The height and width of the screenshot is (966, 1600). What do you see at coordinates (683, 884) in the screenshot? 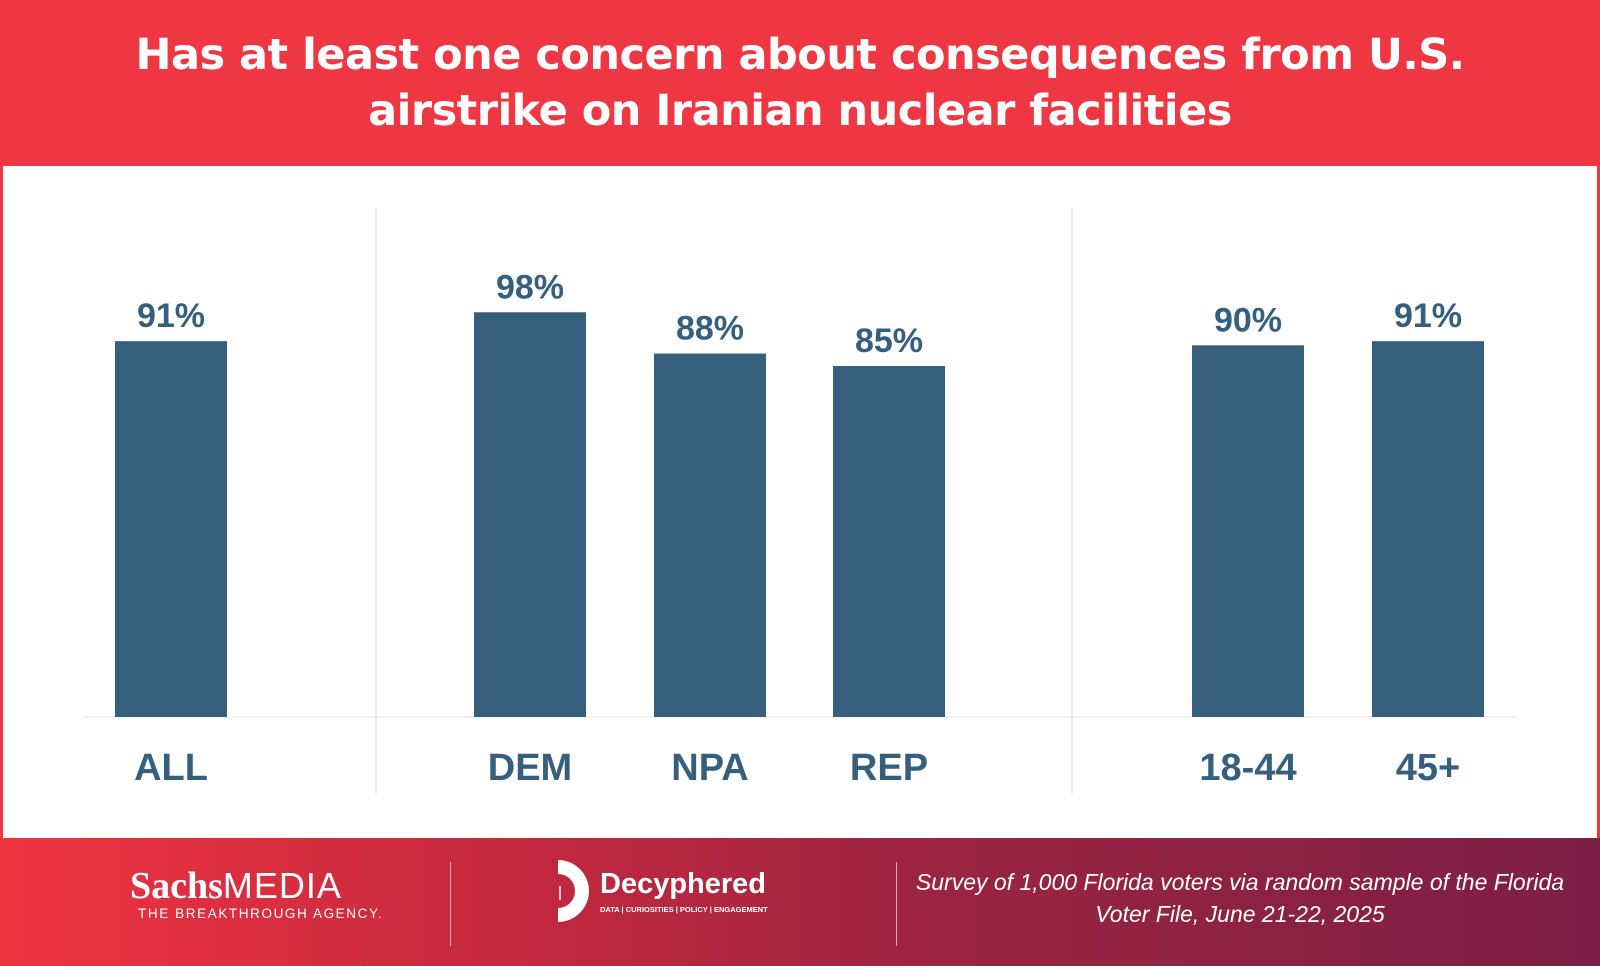
I see `decyphered-name: Decyphered` at bounding box center [683, 884].